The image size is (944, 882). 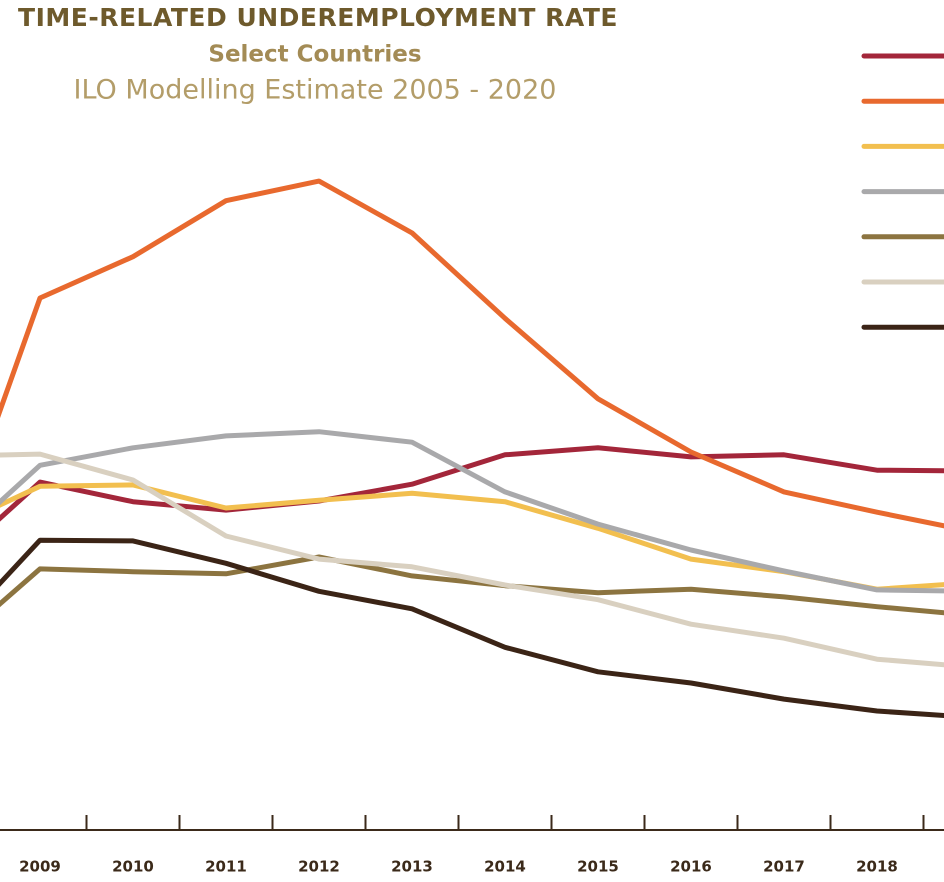 What do you see at coordinates (877, 867) in the screenshot?
I see `x-tick-label: 2018` at bounding box center [877, 867].